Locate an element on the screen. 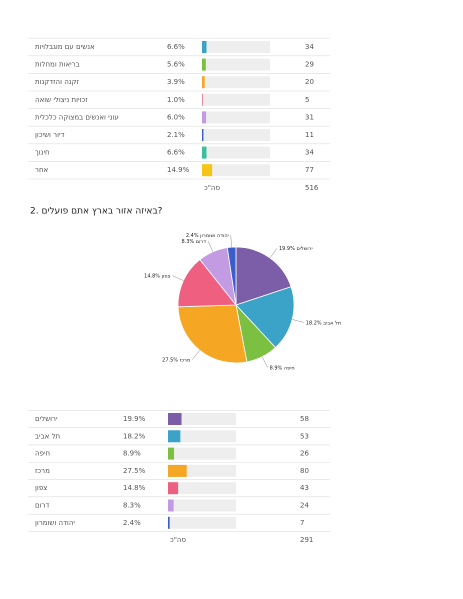  row-label: מרכז is located at coordinates (42, 471).